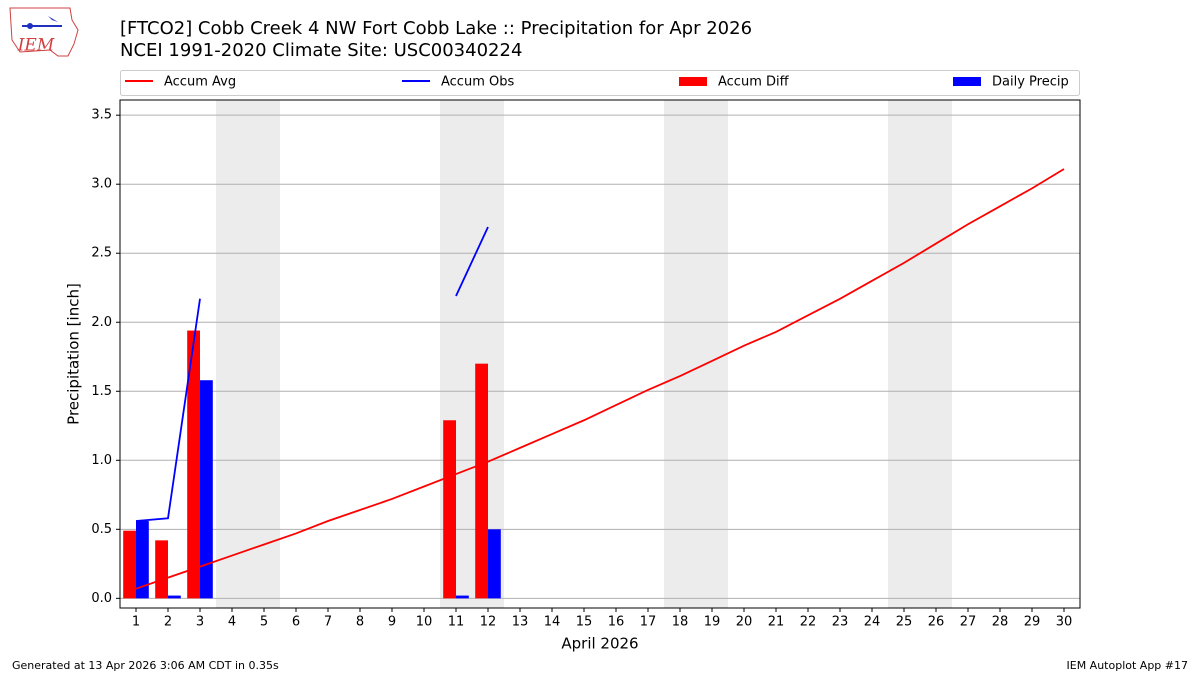 Image resolution: width=1200 pixels, height=675 pixels. I want to click on x-tick-label: 23, so click(840, 622).